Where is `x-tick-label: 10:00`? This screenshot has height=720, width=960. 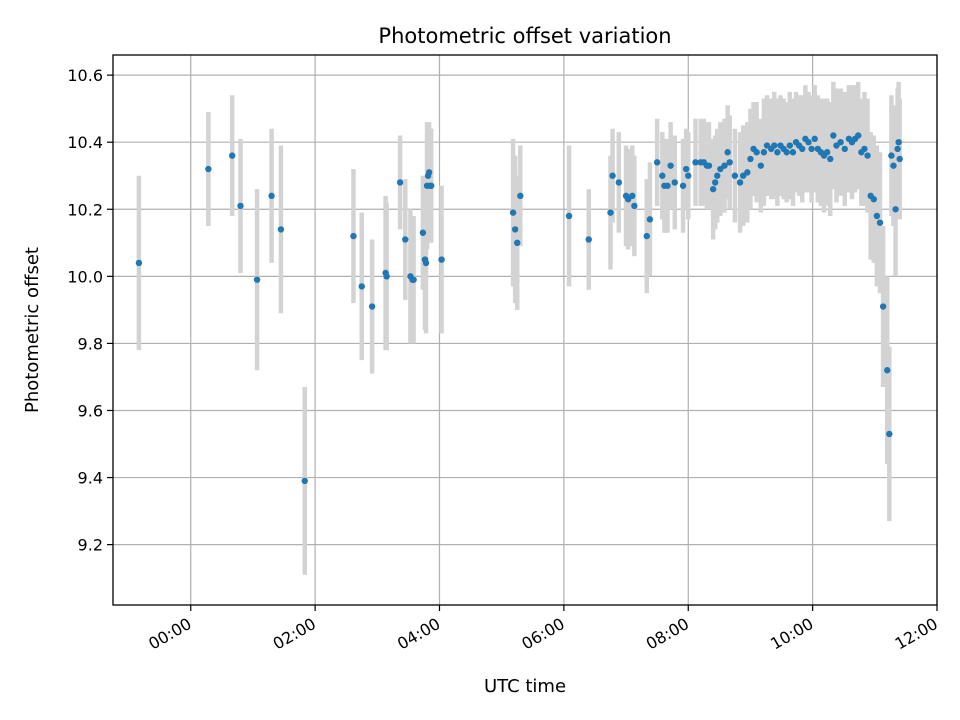
x-tick-label: 10:00 is located at coordinates (791, 634).